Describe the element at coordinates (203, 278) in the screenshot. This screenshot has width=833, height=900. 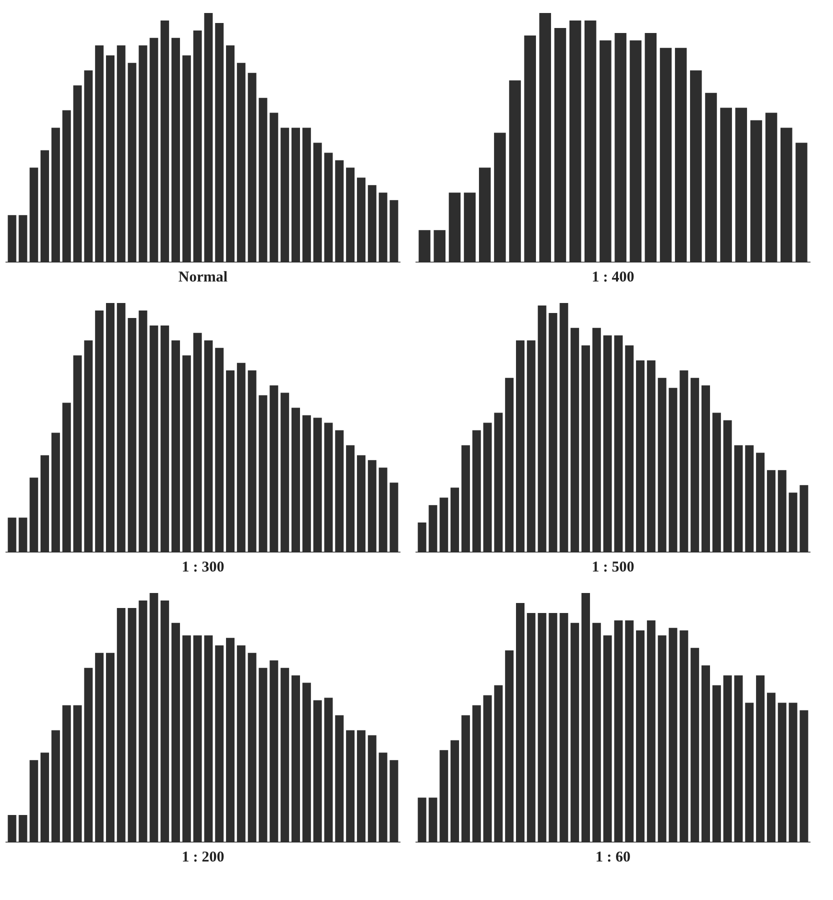
I see `text: Normal` at that location.